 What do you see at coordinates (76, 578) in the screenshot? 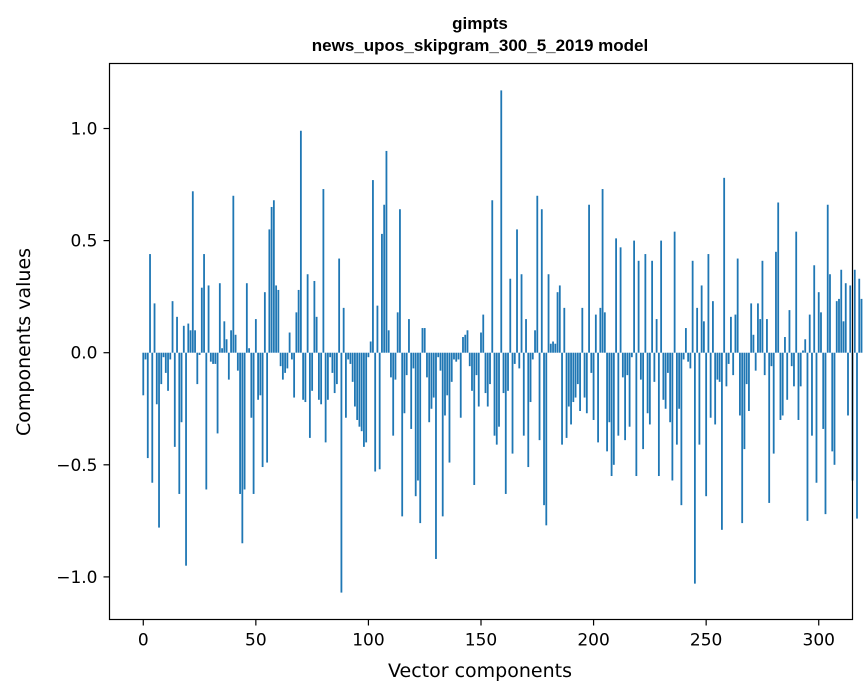
I see `y-tick-label: −1.0` at bounding box center [76, 578].